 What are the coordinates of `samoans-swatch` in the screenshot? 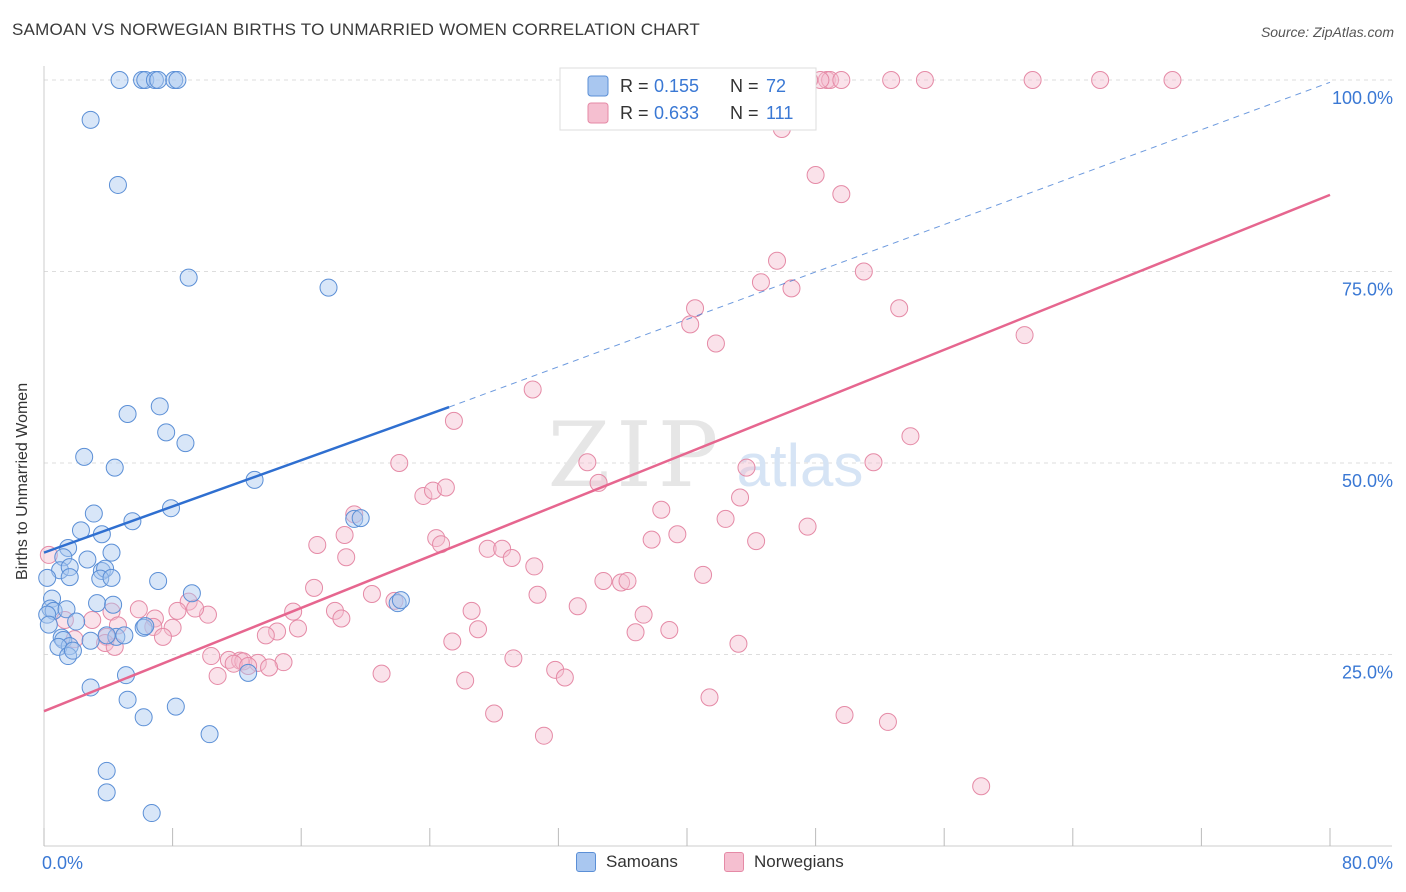 It's located at (586, 862).